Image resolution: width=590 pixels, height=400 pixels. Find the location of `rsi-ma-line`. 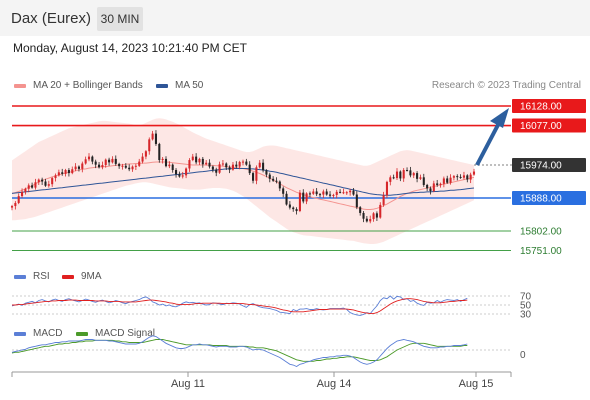

rsi-ma-line is located at coordinates (240, 306).